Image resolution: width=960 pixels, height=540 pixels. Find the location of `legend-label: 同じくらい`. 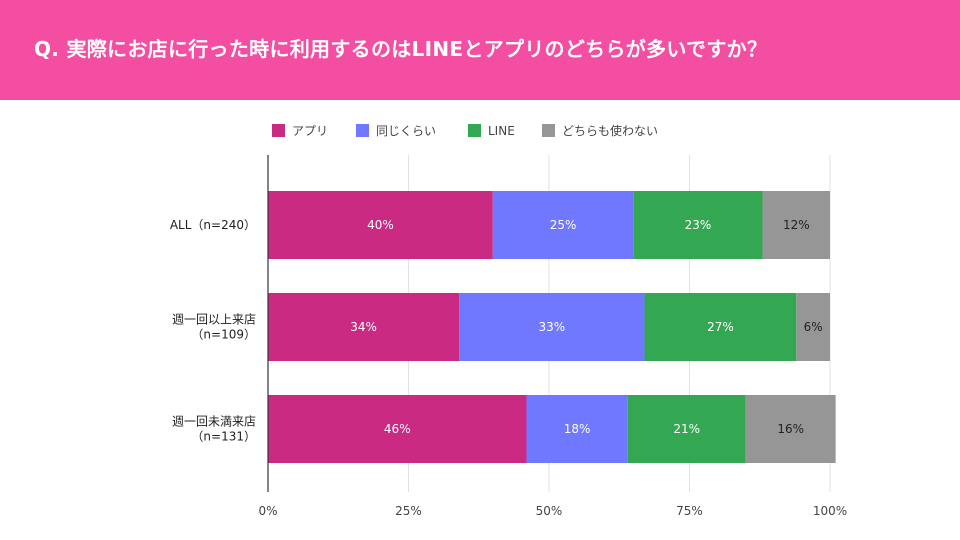

legend-label: 同じくらい is located at coordinates (406, 131).